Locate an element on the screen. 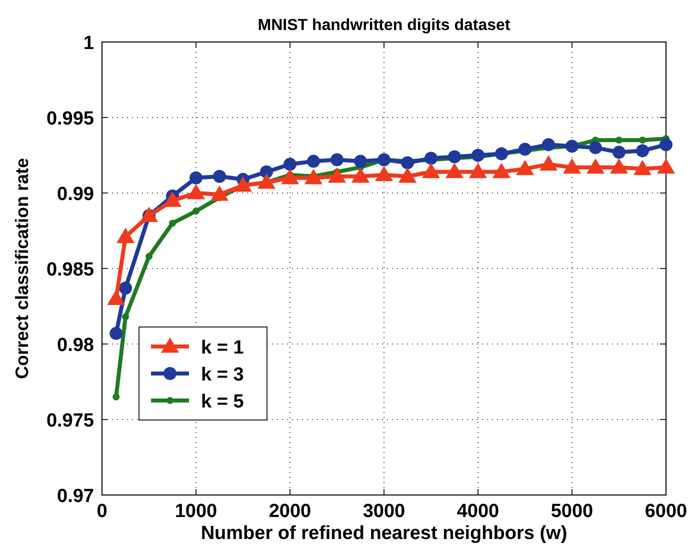 The image size is (692, 547). x-tick-label: 5000 is located at coordinates (572, 511).